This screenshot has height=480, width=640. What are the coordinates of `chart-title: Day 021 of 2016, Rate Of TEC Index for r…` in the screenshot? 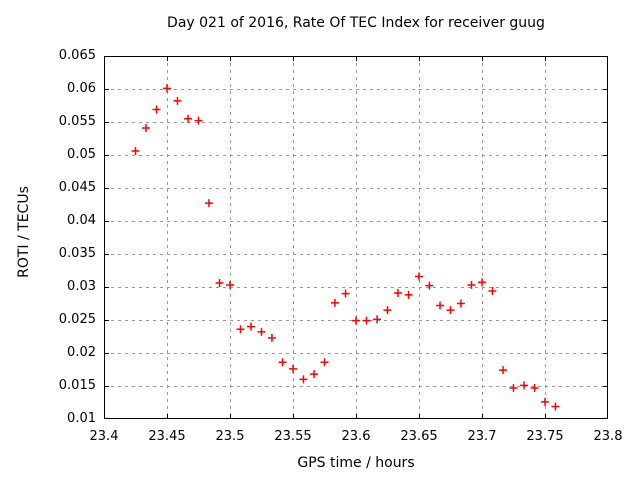 It's located at (356, 23).